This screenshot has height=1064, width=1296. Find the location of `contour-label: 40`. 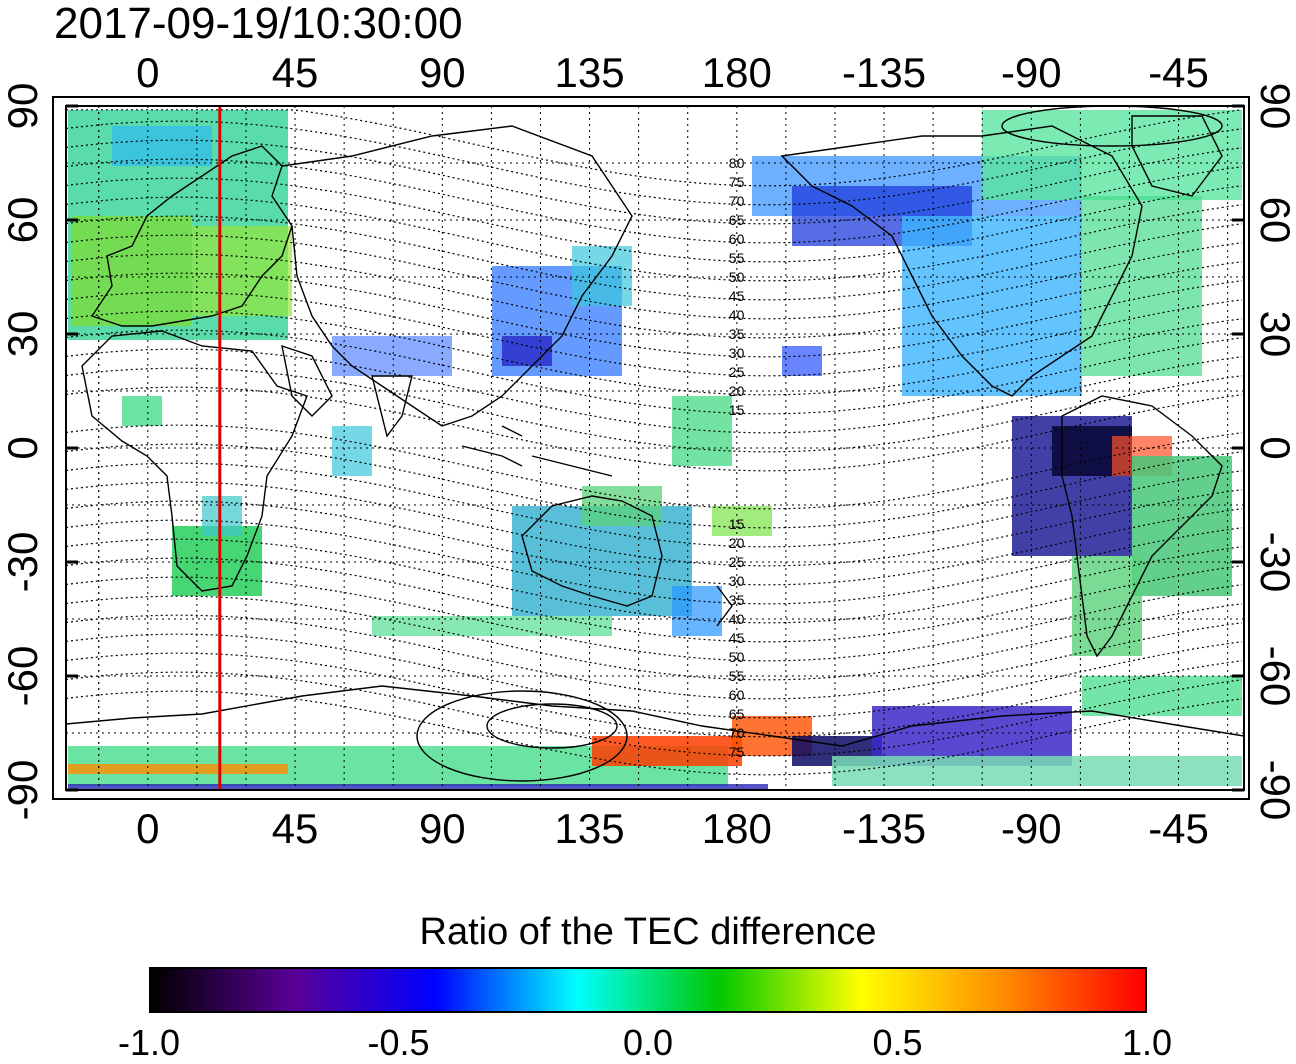

contour-label: 40 is located at coordinates (737, 315).